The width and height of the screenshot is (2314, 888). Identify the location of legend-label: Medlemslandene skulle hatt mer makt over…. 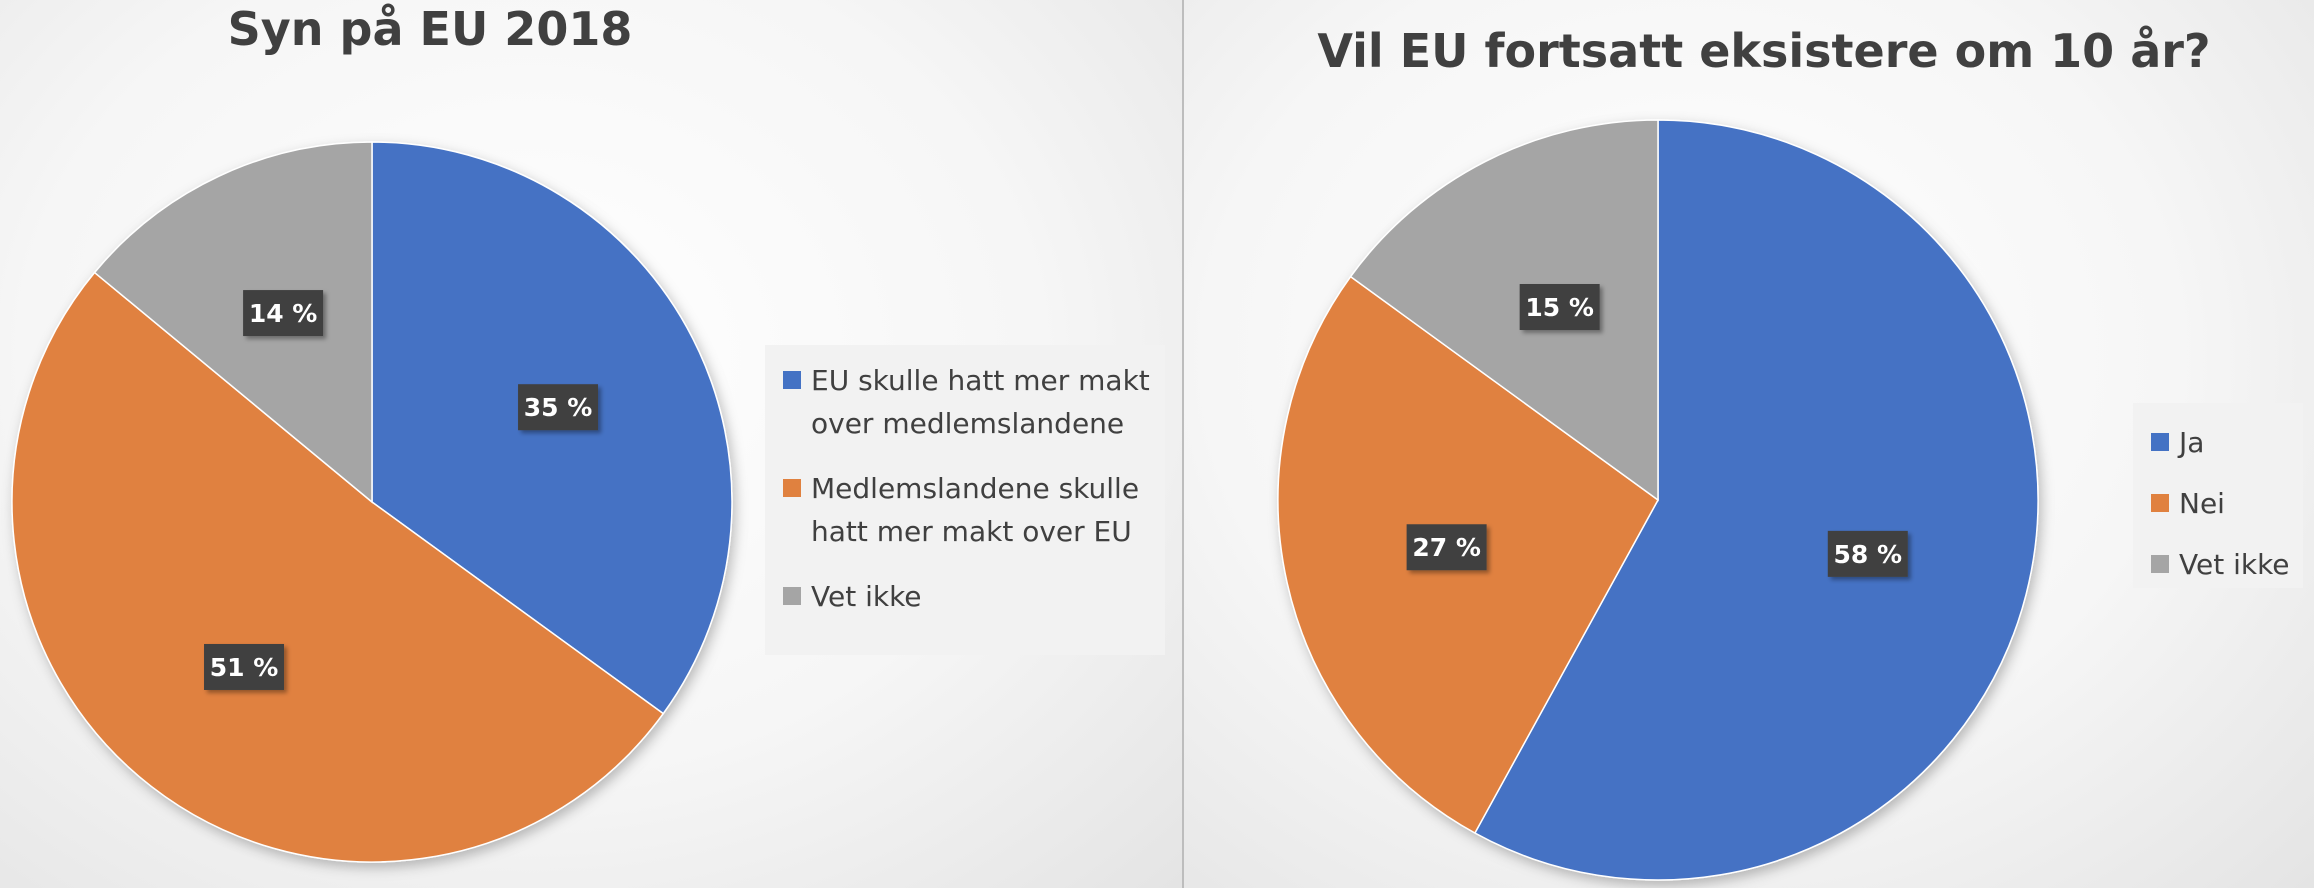
(975, 510).